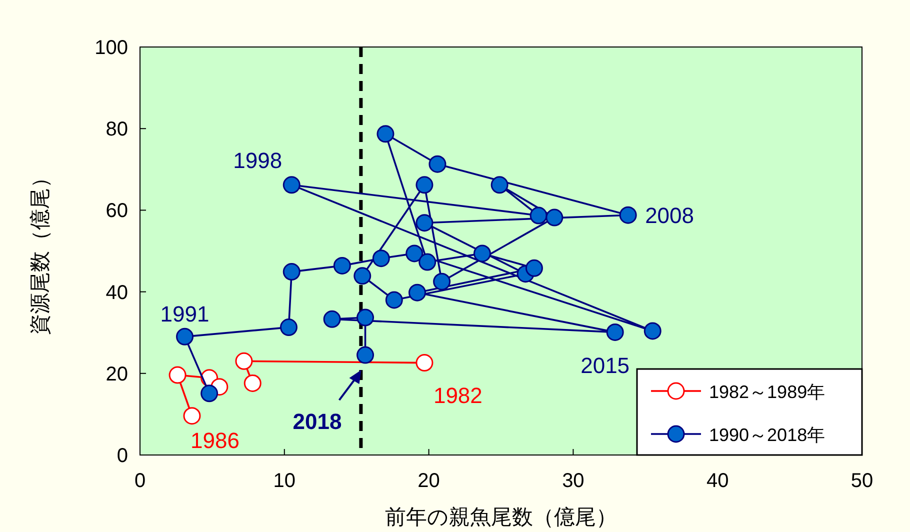 This screenshot has height=532, width=910. Describe the element at coordinates (185, 314) in the screenshot. I see `annotation: 1991` at that location.